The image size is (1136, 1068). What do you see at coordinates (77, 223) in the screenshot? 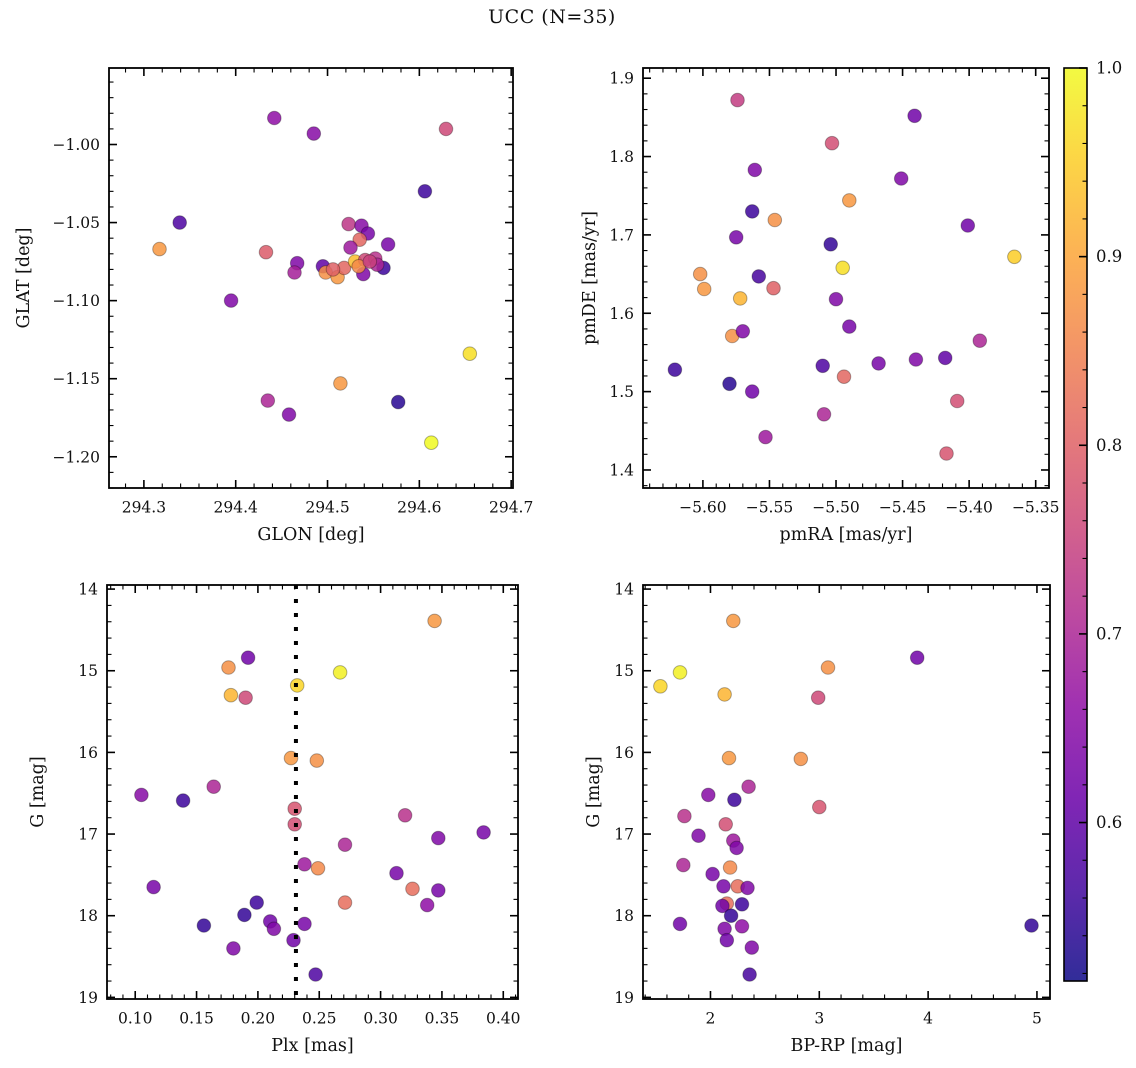
I see `y-tick-label: −1.05` at bounding box center [77, 223].